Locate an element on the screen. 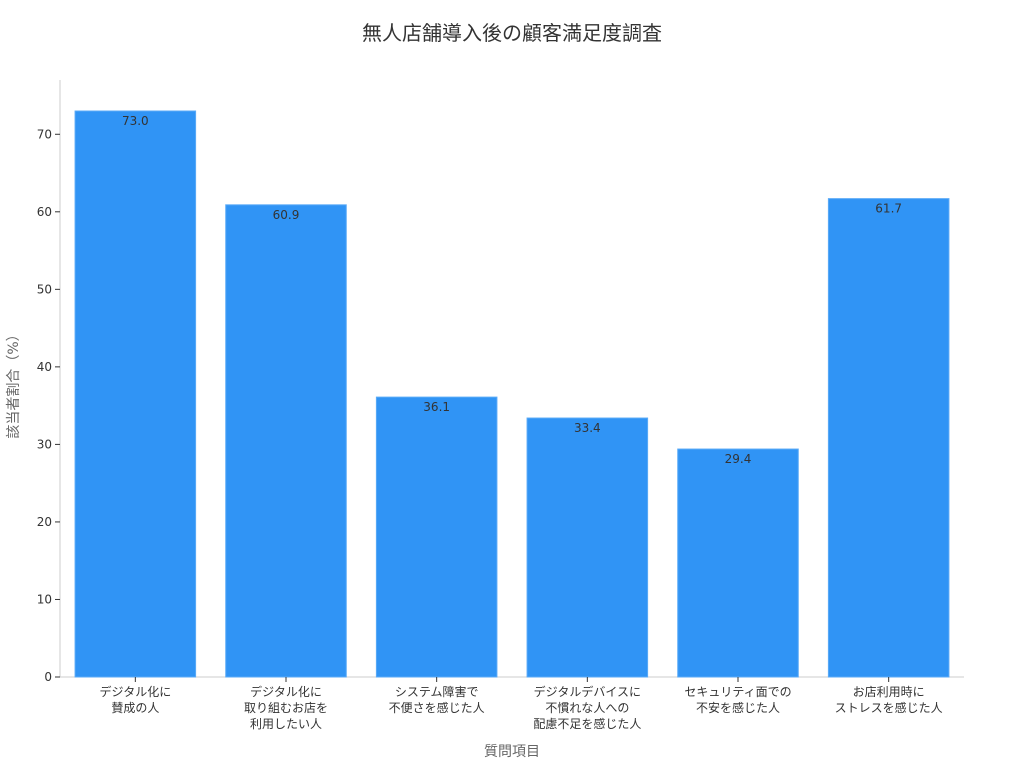 The image size is (1024, 768). x-tick-label: お店利用時に is located at coordinates (889, 692).